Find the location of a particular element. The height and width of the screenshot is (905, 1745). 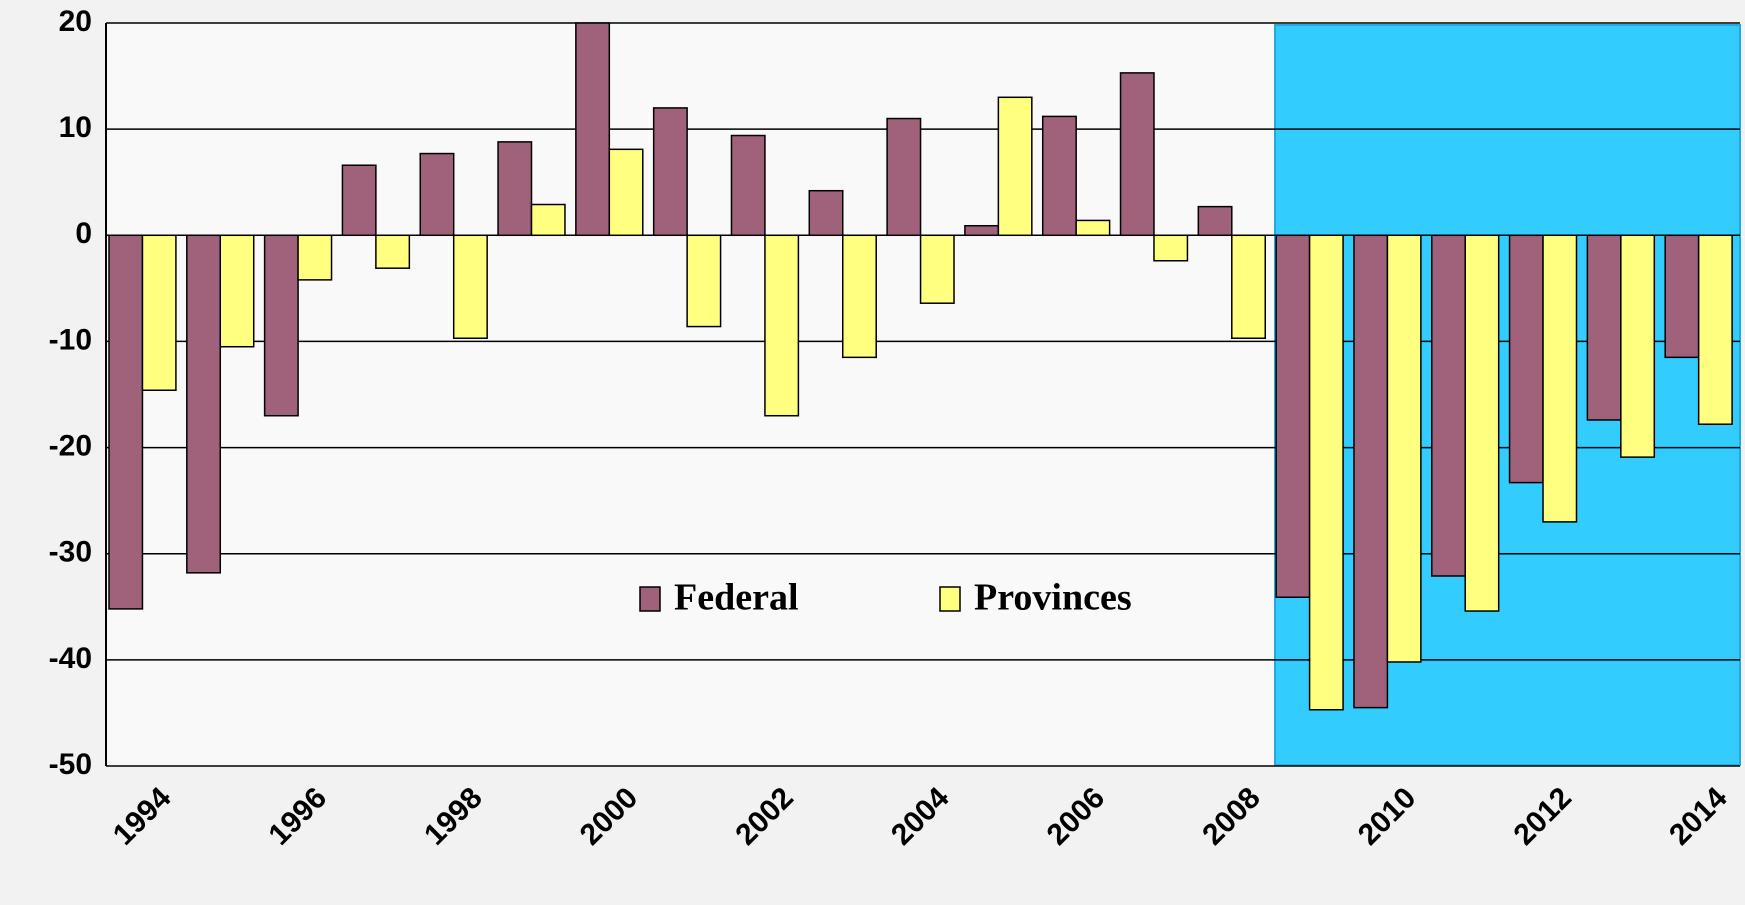

legend-label: Federal is located at coordinates (736, 598).